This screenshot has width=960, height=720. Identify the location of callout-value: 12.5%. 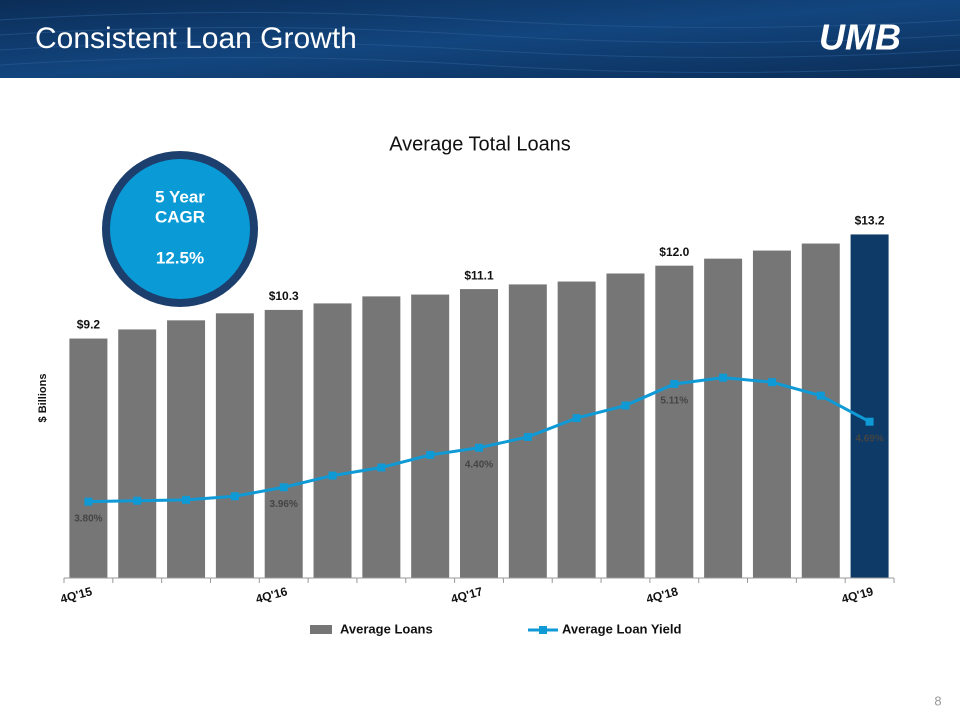
(180, 257).